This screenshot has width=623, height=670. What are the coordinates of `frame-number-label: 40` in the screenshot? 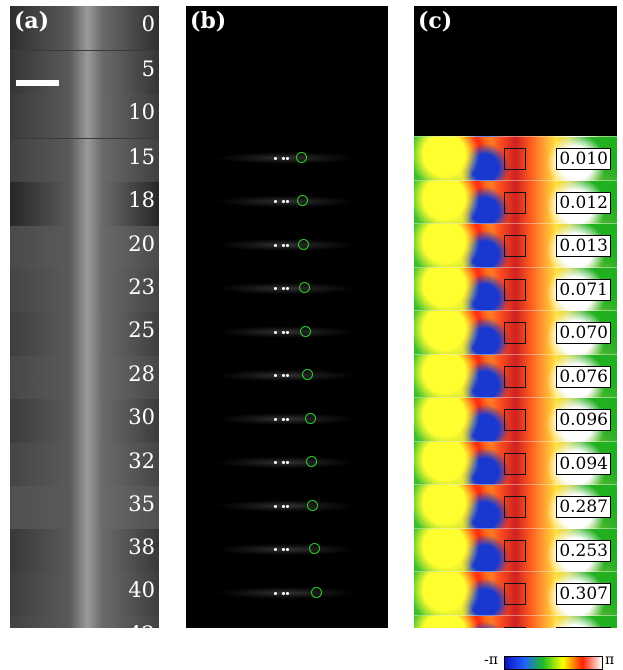 It's located at (141, 590).